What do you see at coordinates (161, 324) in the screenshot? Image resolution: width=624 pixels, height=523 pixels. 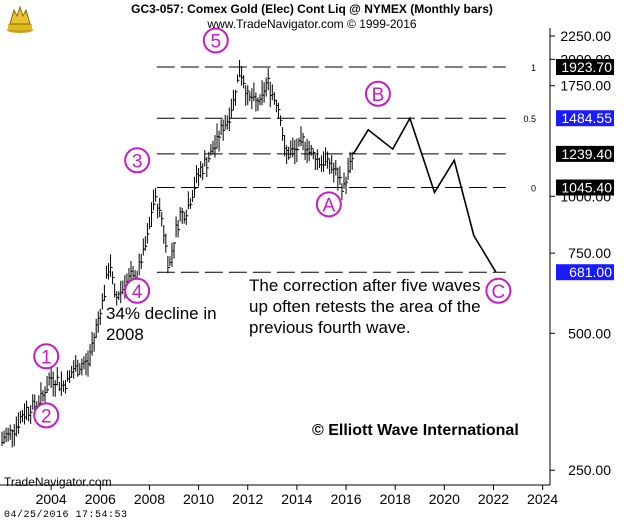 I see `decline-annotation: 34% decline in 2008` at bounding box center [161, 324].